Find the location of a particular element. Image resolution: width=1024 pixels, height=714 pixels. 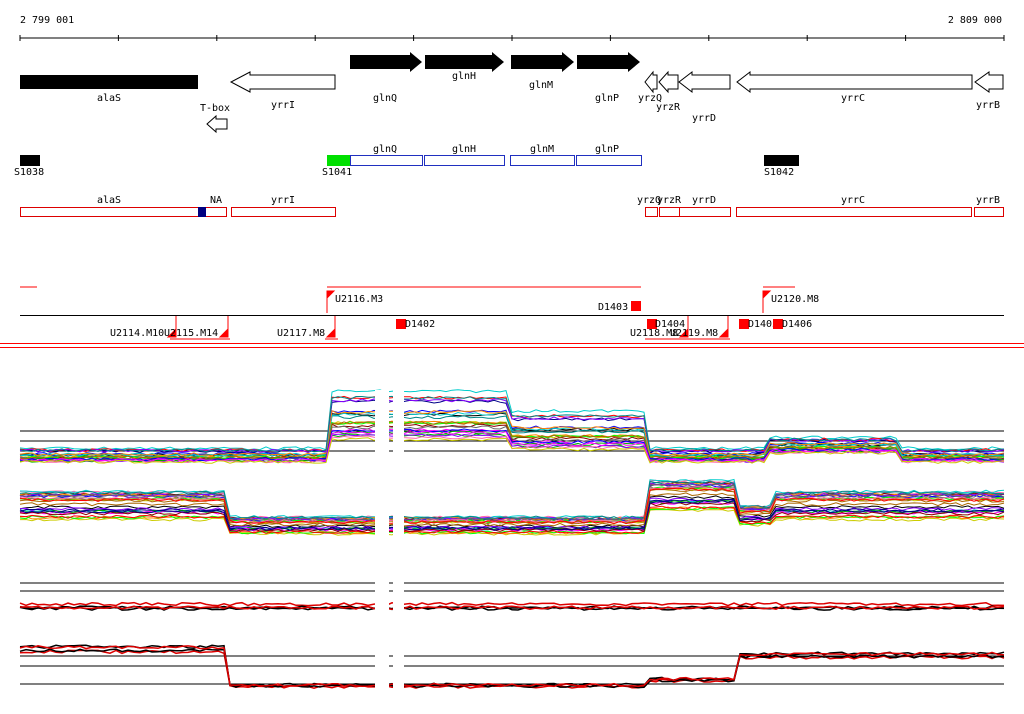

operon-glnQ is located at coordinates (386, 160).